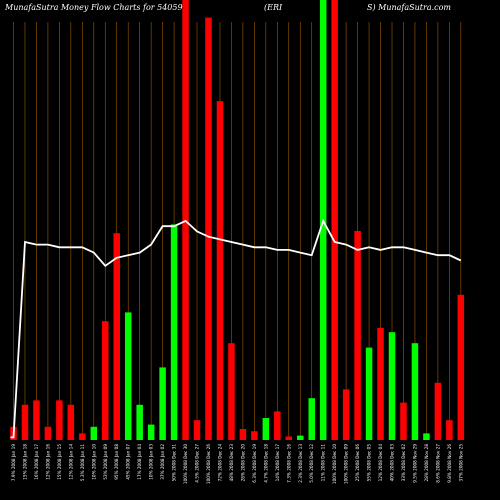 This screenshot has width=500, height=500. What do you see at coordinates (36, 462) in the screenshot?
I see `x-tick-label: 16% 2008 Jan 17` at bounding box center [36, 462].